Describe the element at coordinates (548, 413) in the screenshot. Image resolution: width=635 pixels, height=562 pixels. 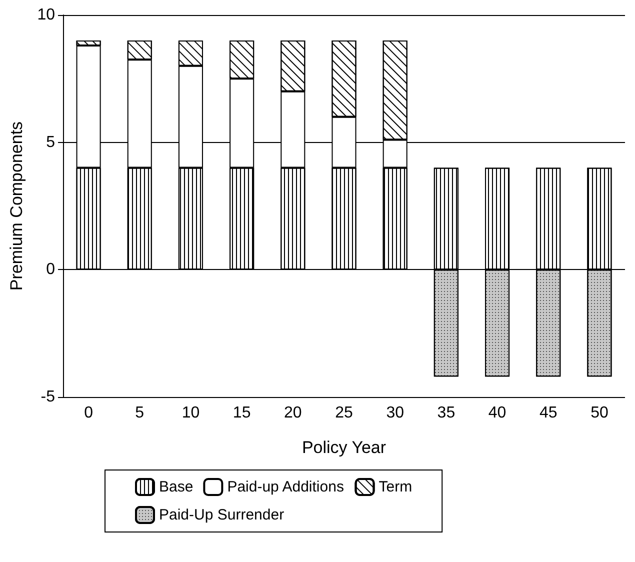
I see `x-tick-label: 45` at that location.